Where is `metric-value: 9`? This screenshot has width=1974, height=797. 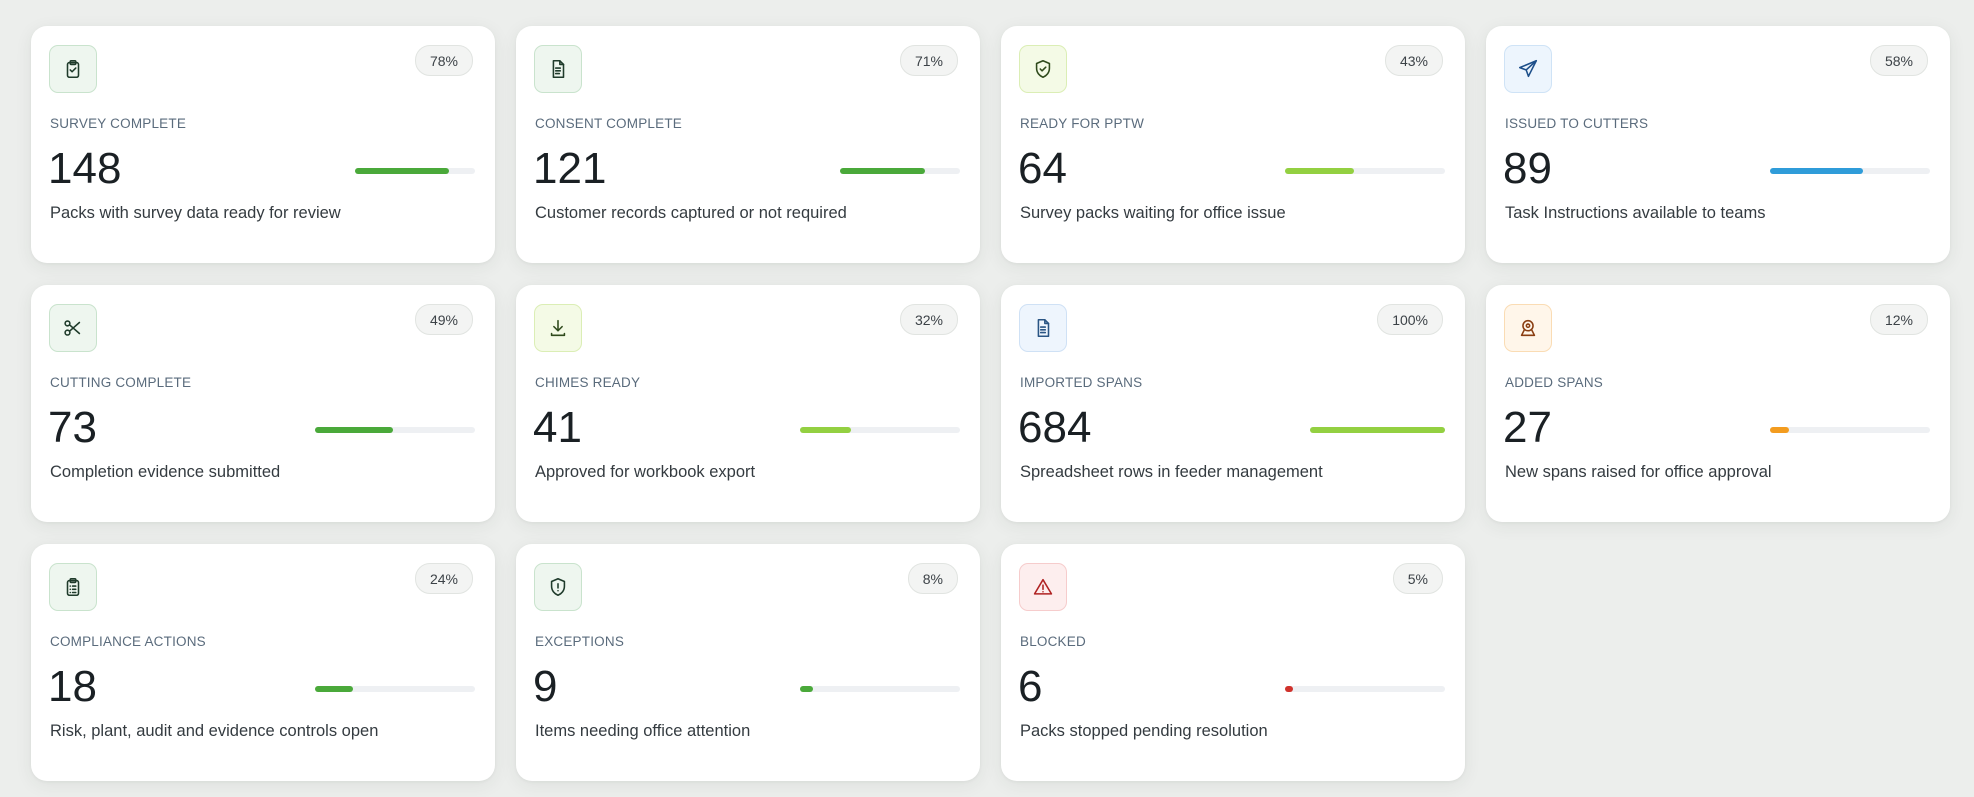 metric-value: 9 is located at coordinates (545, 686).